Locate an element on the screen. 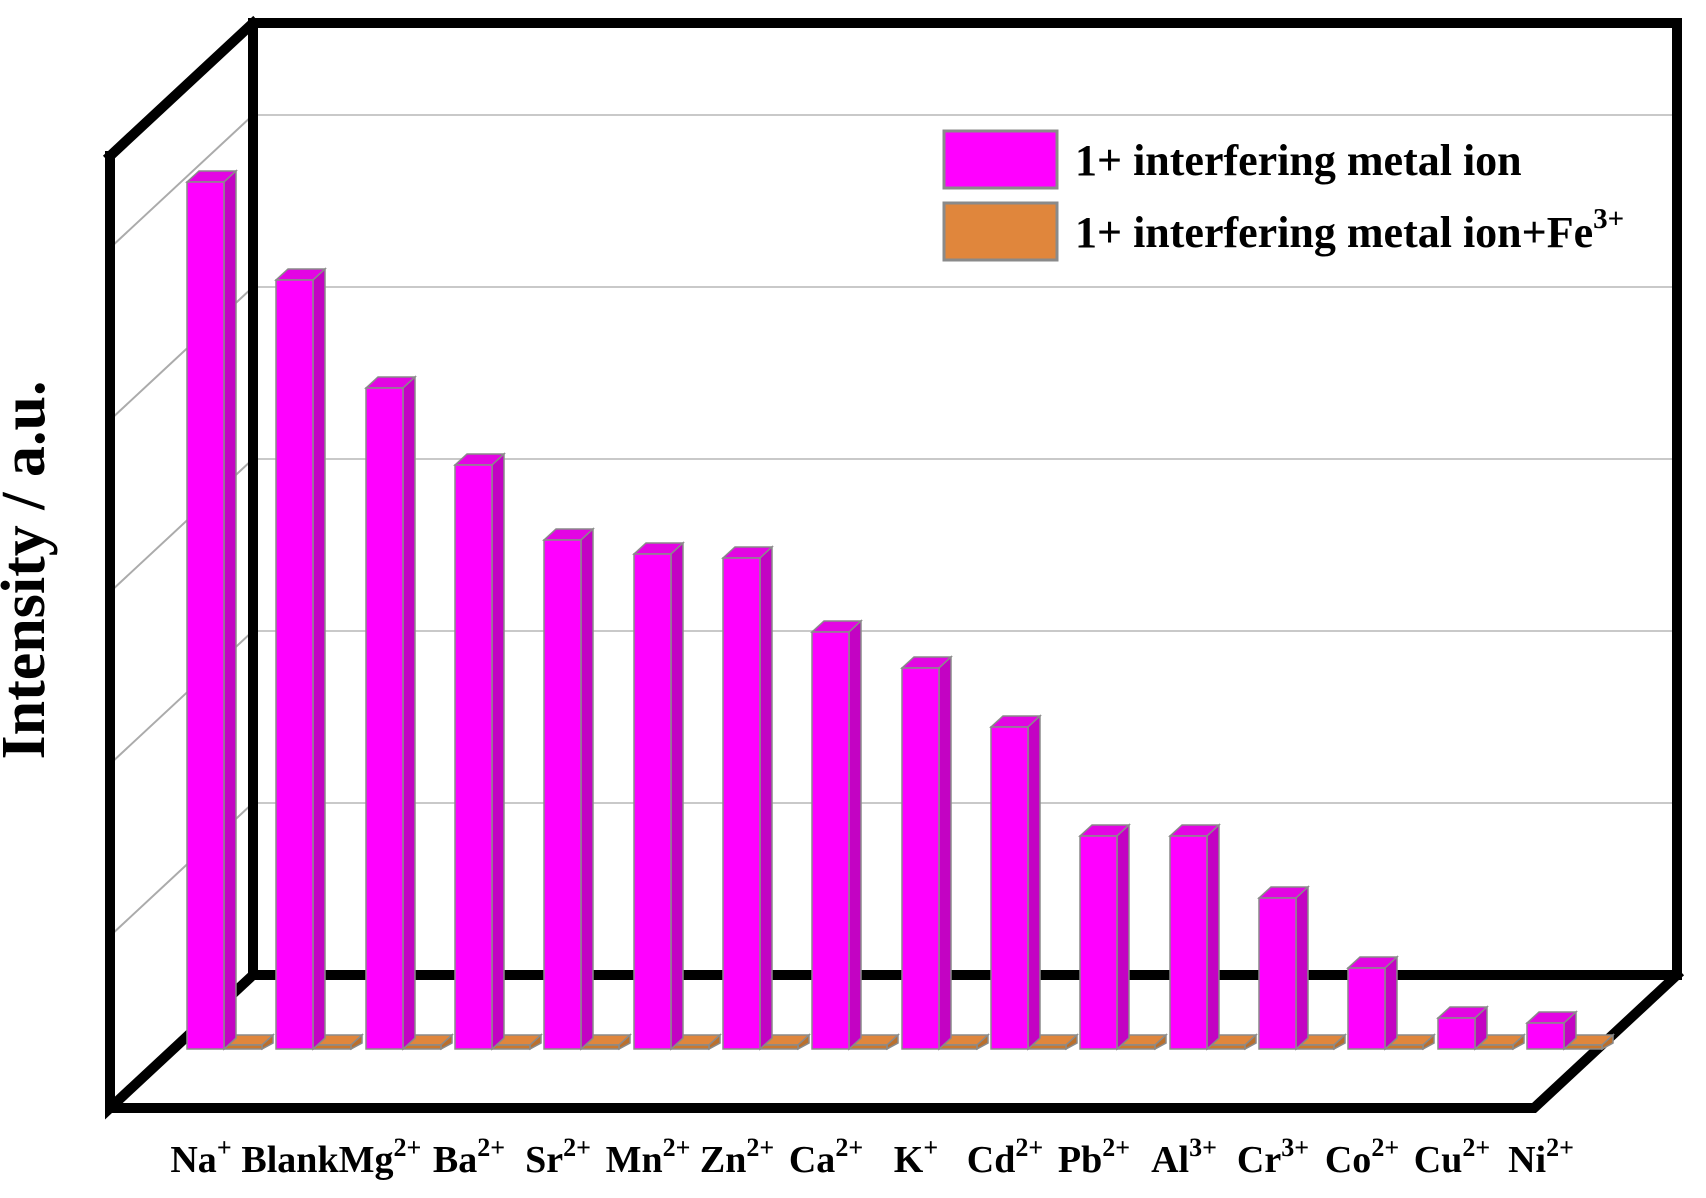 This screenshot has height=1198, width=1706. bar-front-sr is located at coordinates (562, 794).